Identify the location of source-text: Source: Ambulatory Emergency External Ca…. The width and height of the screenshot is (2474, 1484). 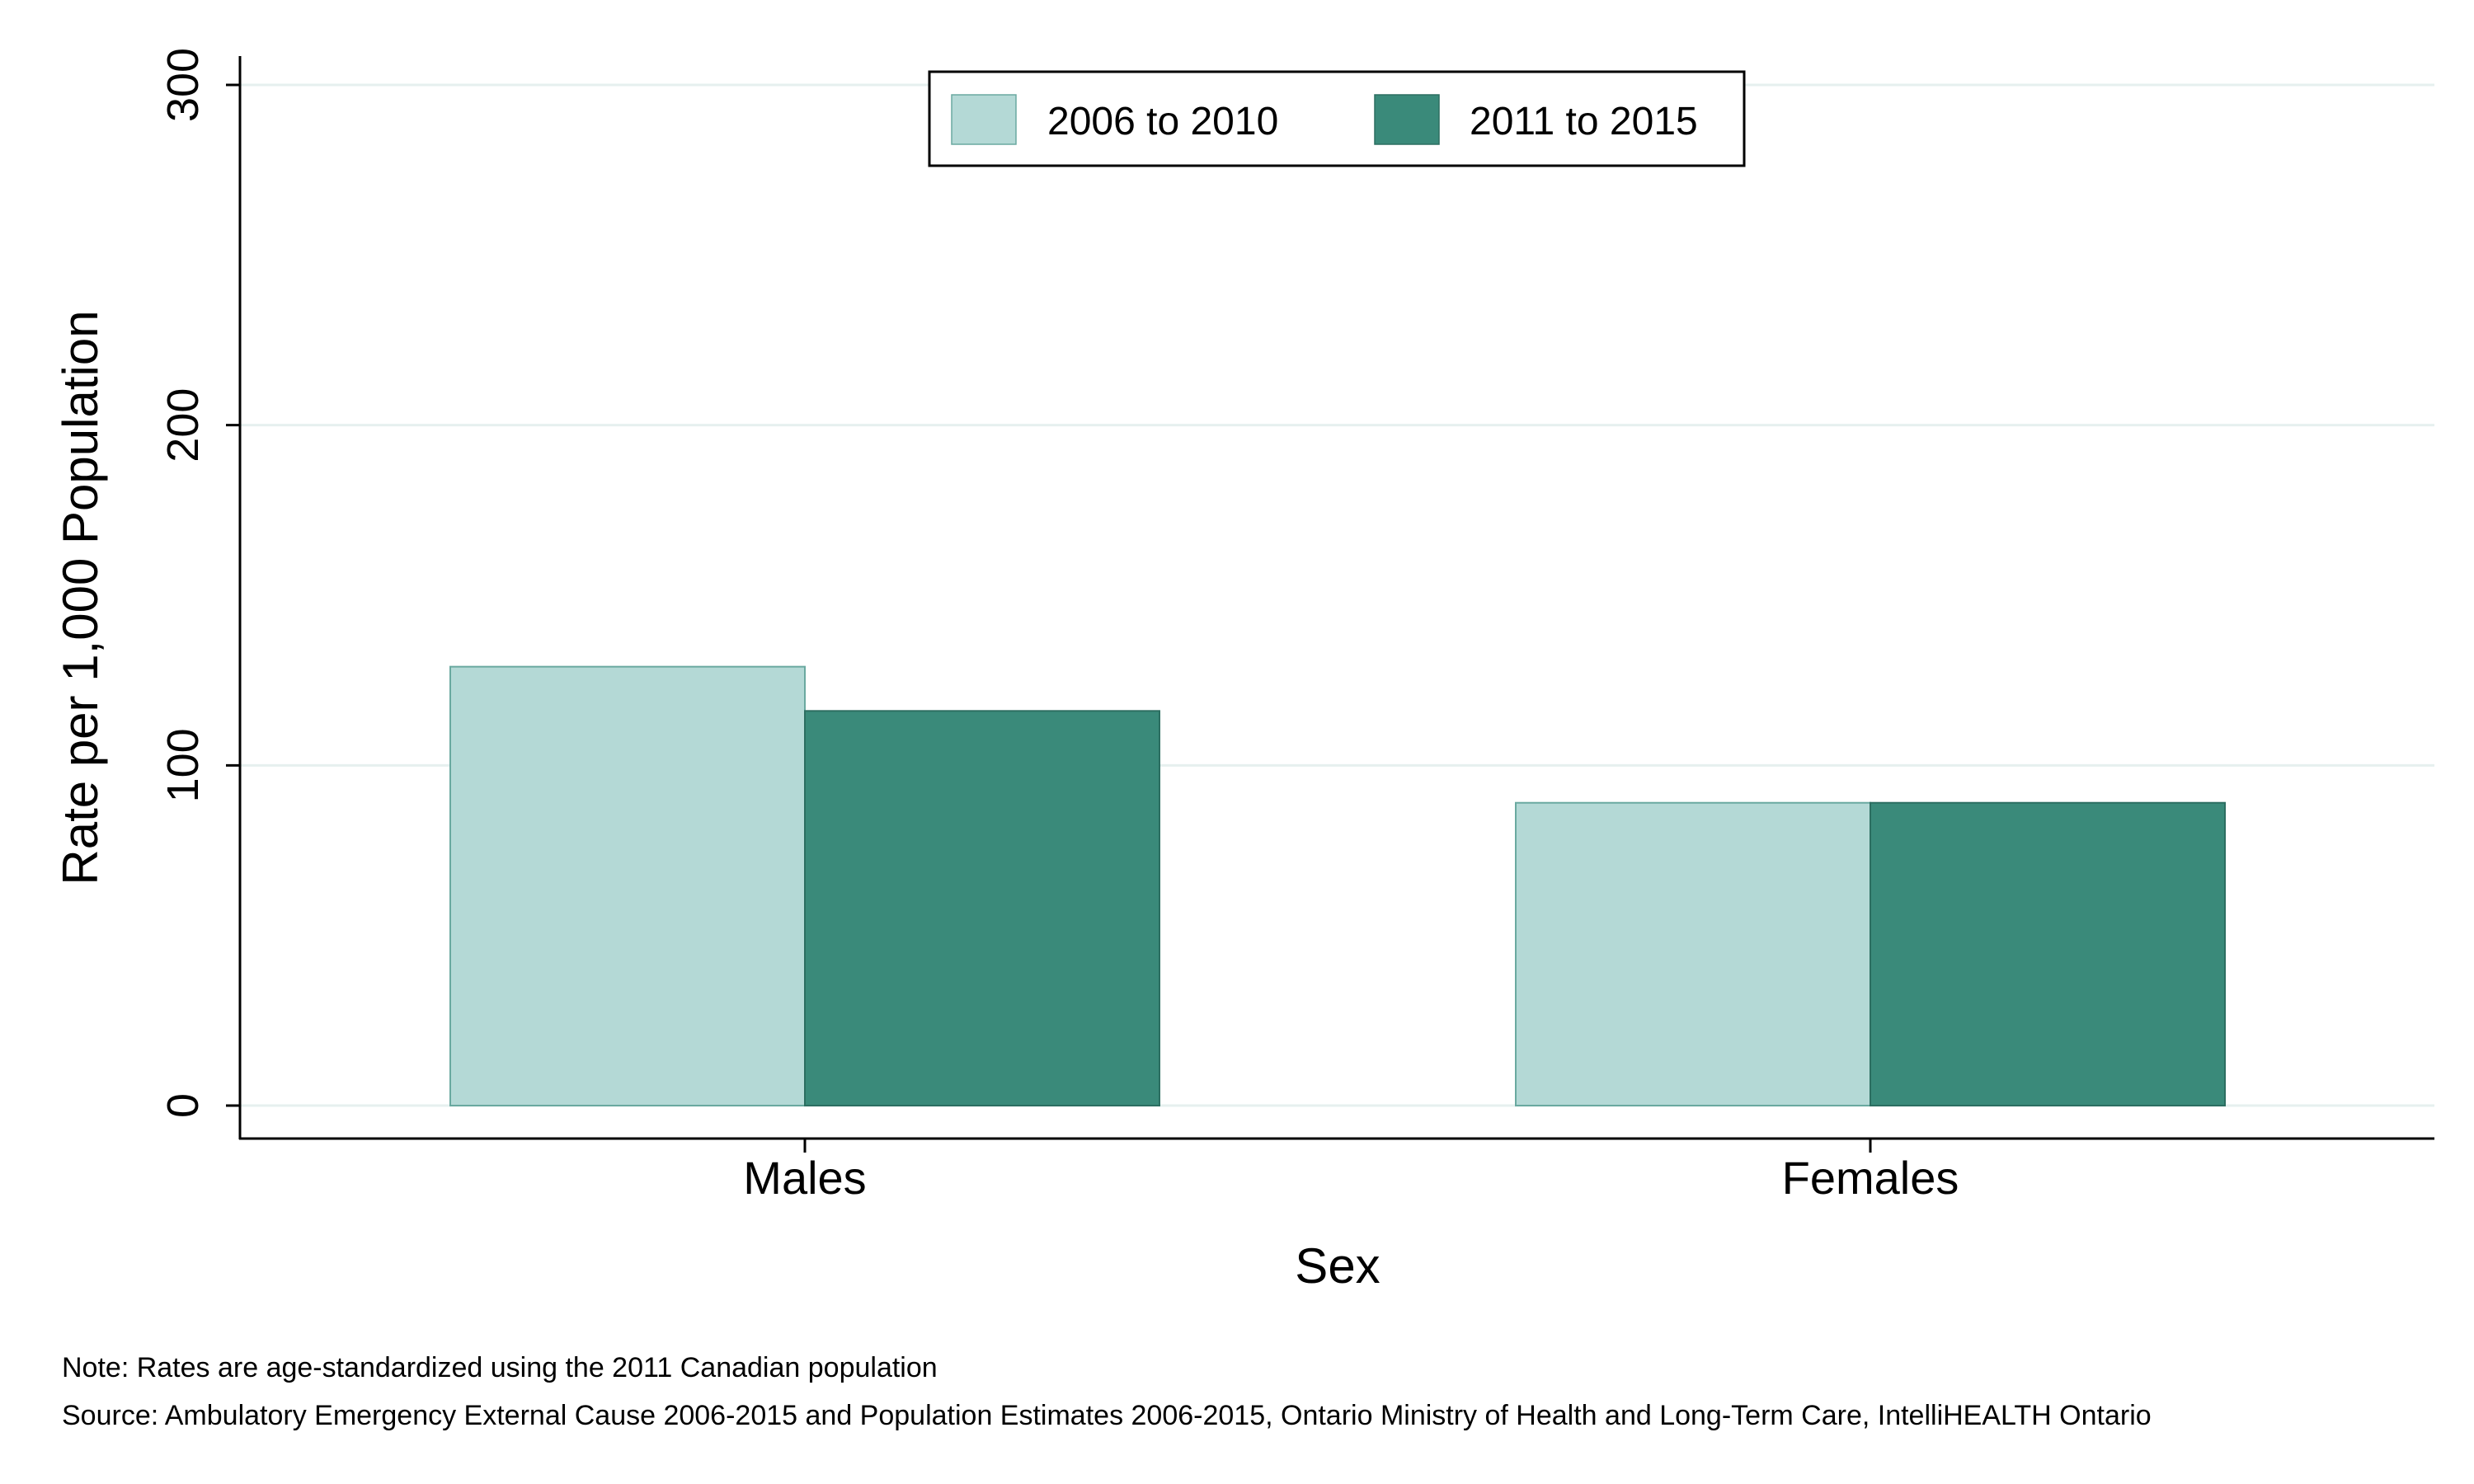
(1107, 1415).